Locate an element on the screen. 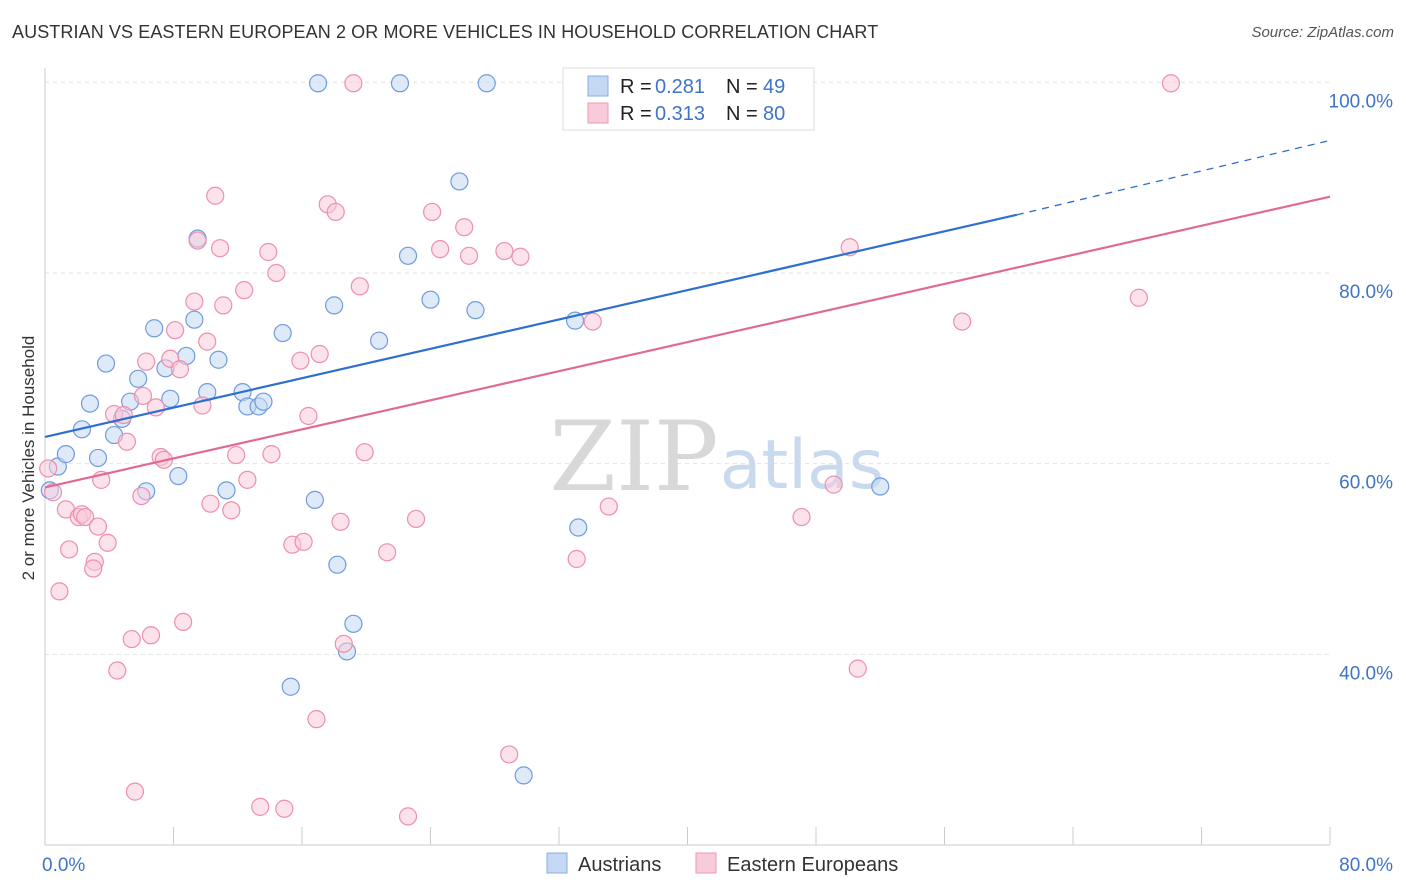 The height and width of the screenshot is (892, 1406). stats-box: R = 0.281 N = 49 R = 0.313 N = 80 is located at coordinates (688, 99).